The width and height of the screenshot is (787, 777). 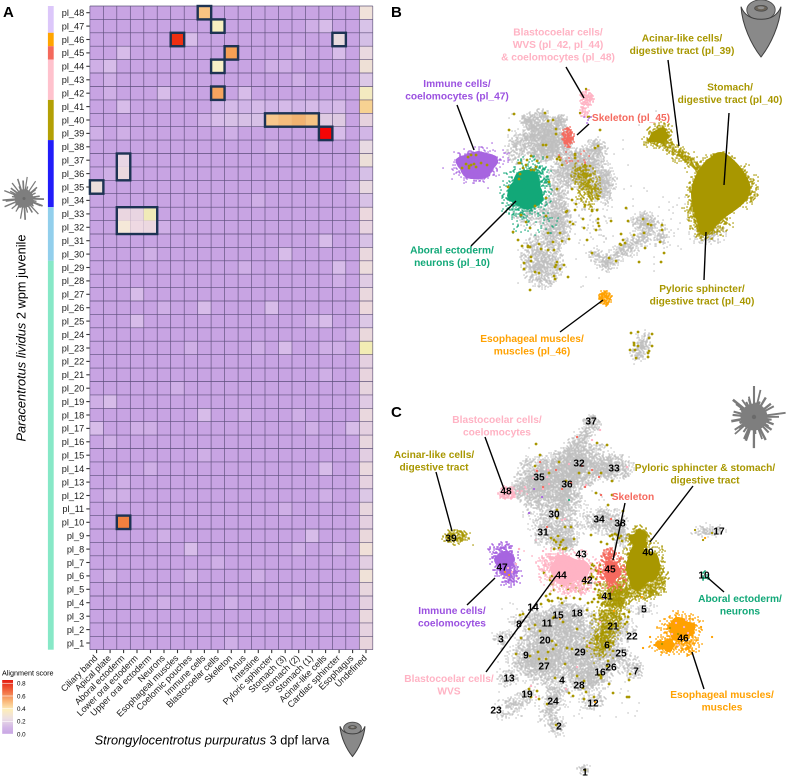 What do you see at coordinates (73, 147) in the screenshot?
I see `svg-text: pl_38` at bounding box center [73, 147].